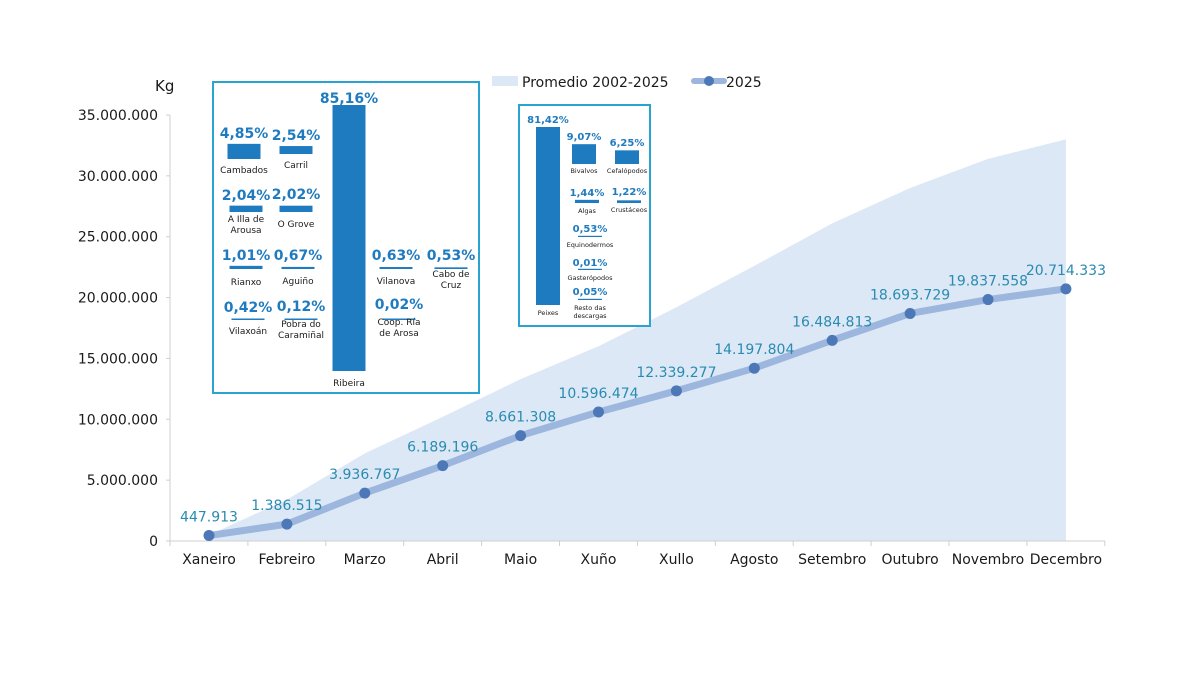 The image size is (1200, 676). Describe the element at coordinates (296, 136) in the screenshot. I see `inset-ports-value: 2,54%` at that location.